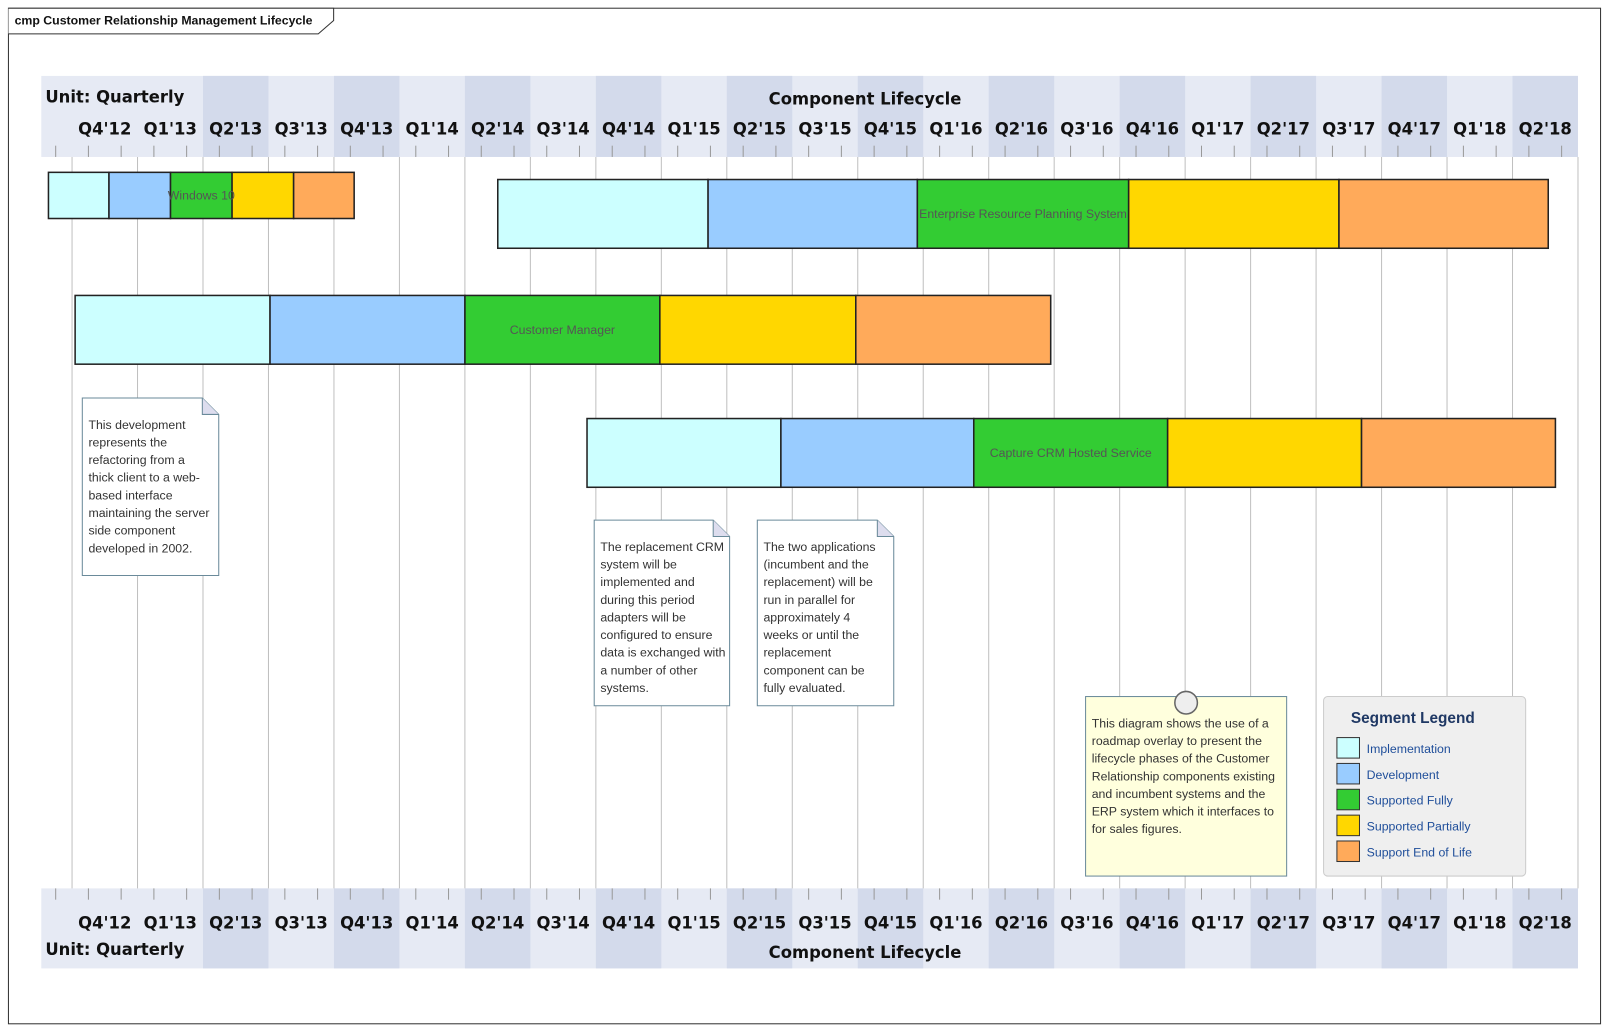 The image size is (1609, 1032). I want to click on note-text: Relationship components existing, so click(1183, 776).